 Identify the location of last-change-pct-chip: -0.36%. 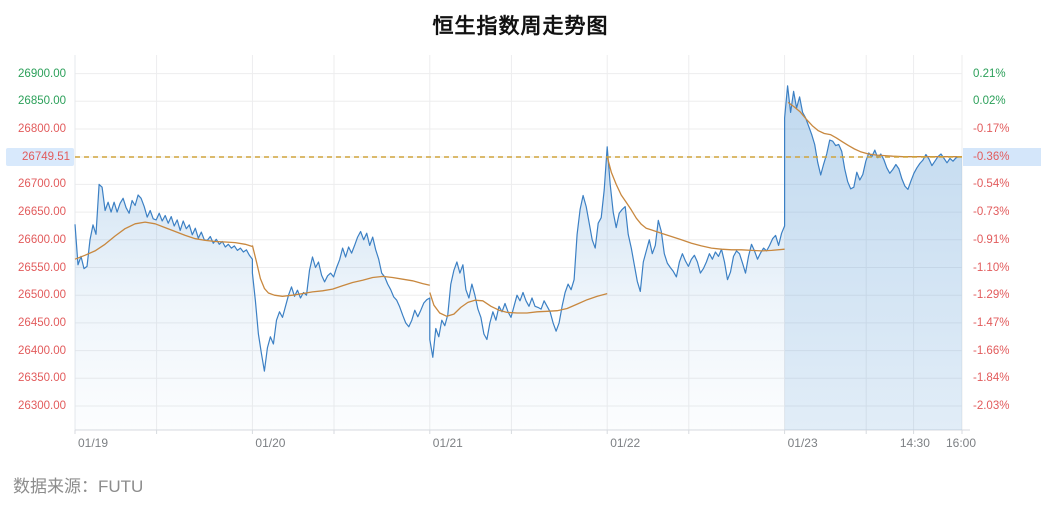
(1002, 157).